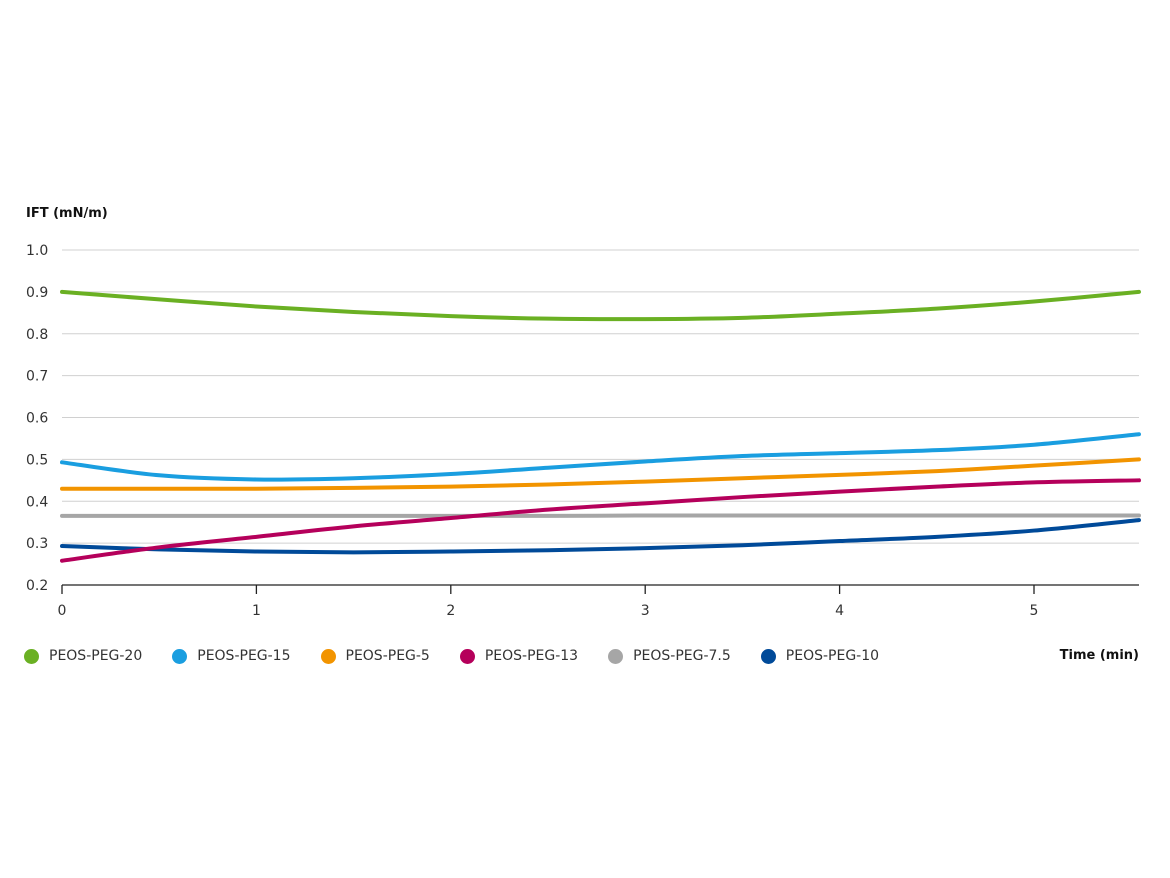 The width and height of the screenshot is (1170, 878). I want to click on legend-label: PEOS-PEG-5, so click(387, 656).